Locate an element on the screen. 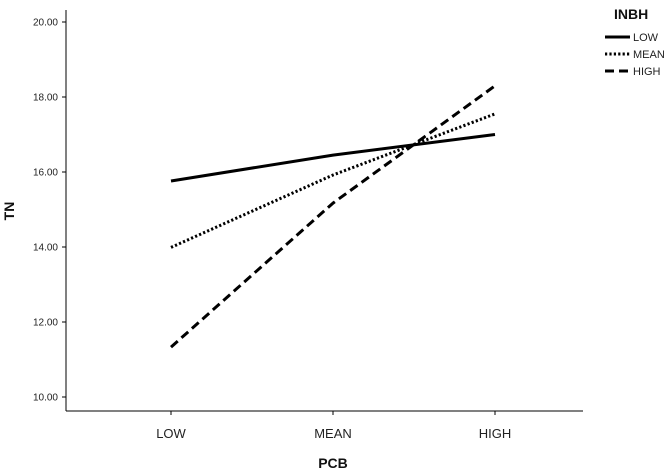  x-tick-label: MEAN is located at coordinates (333, 433).